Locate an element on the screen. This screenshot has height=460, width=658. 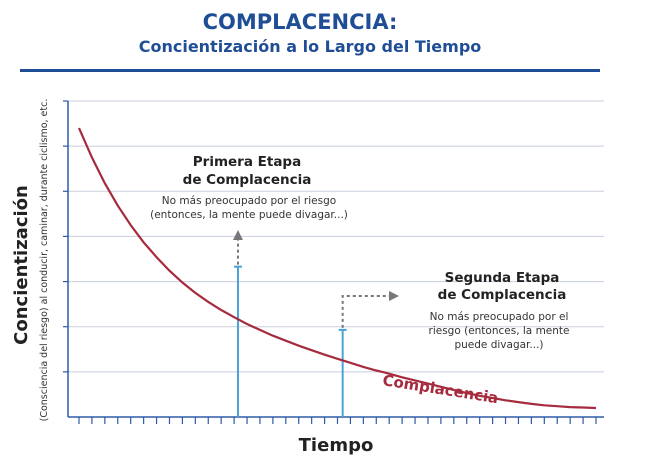
curve-label: Complacencia is located at coordinates (440, 389).